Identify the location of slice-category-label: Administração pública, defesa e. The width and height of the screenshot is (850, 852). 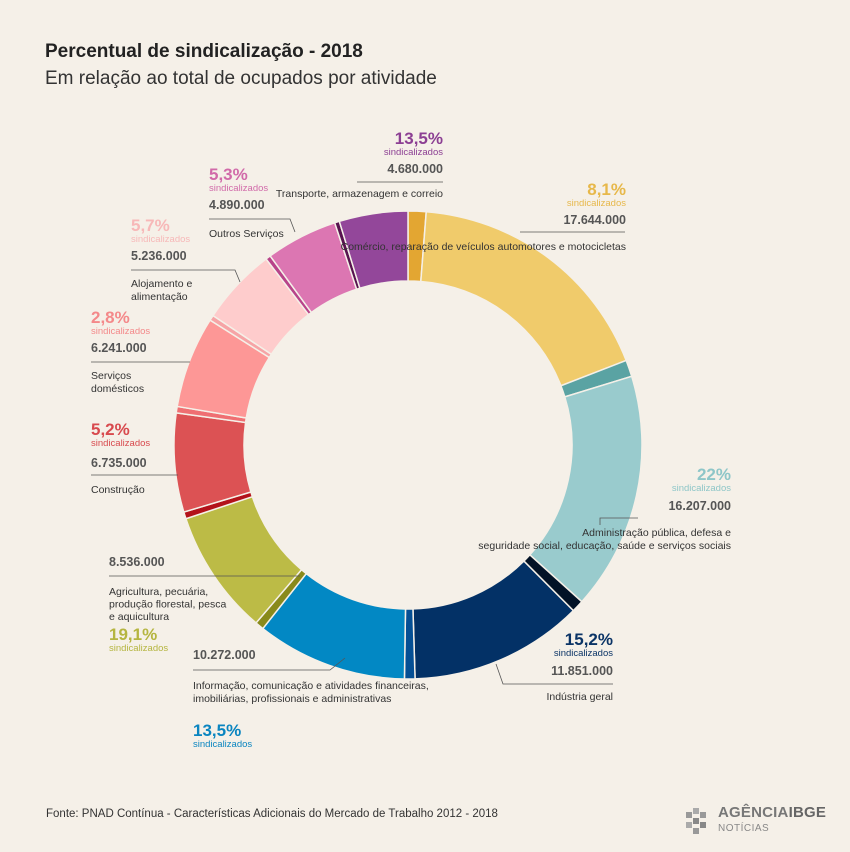
(656, 533).